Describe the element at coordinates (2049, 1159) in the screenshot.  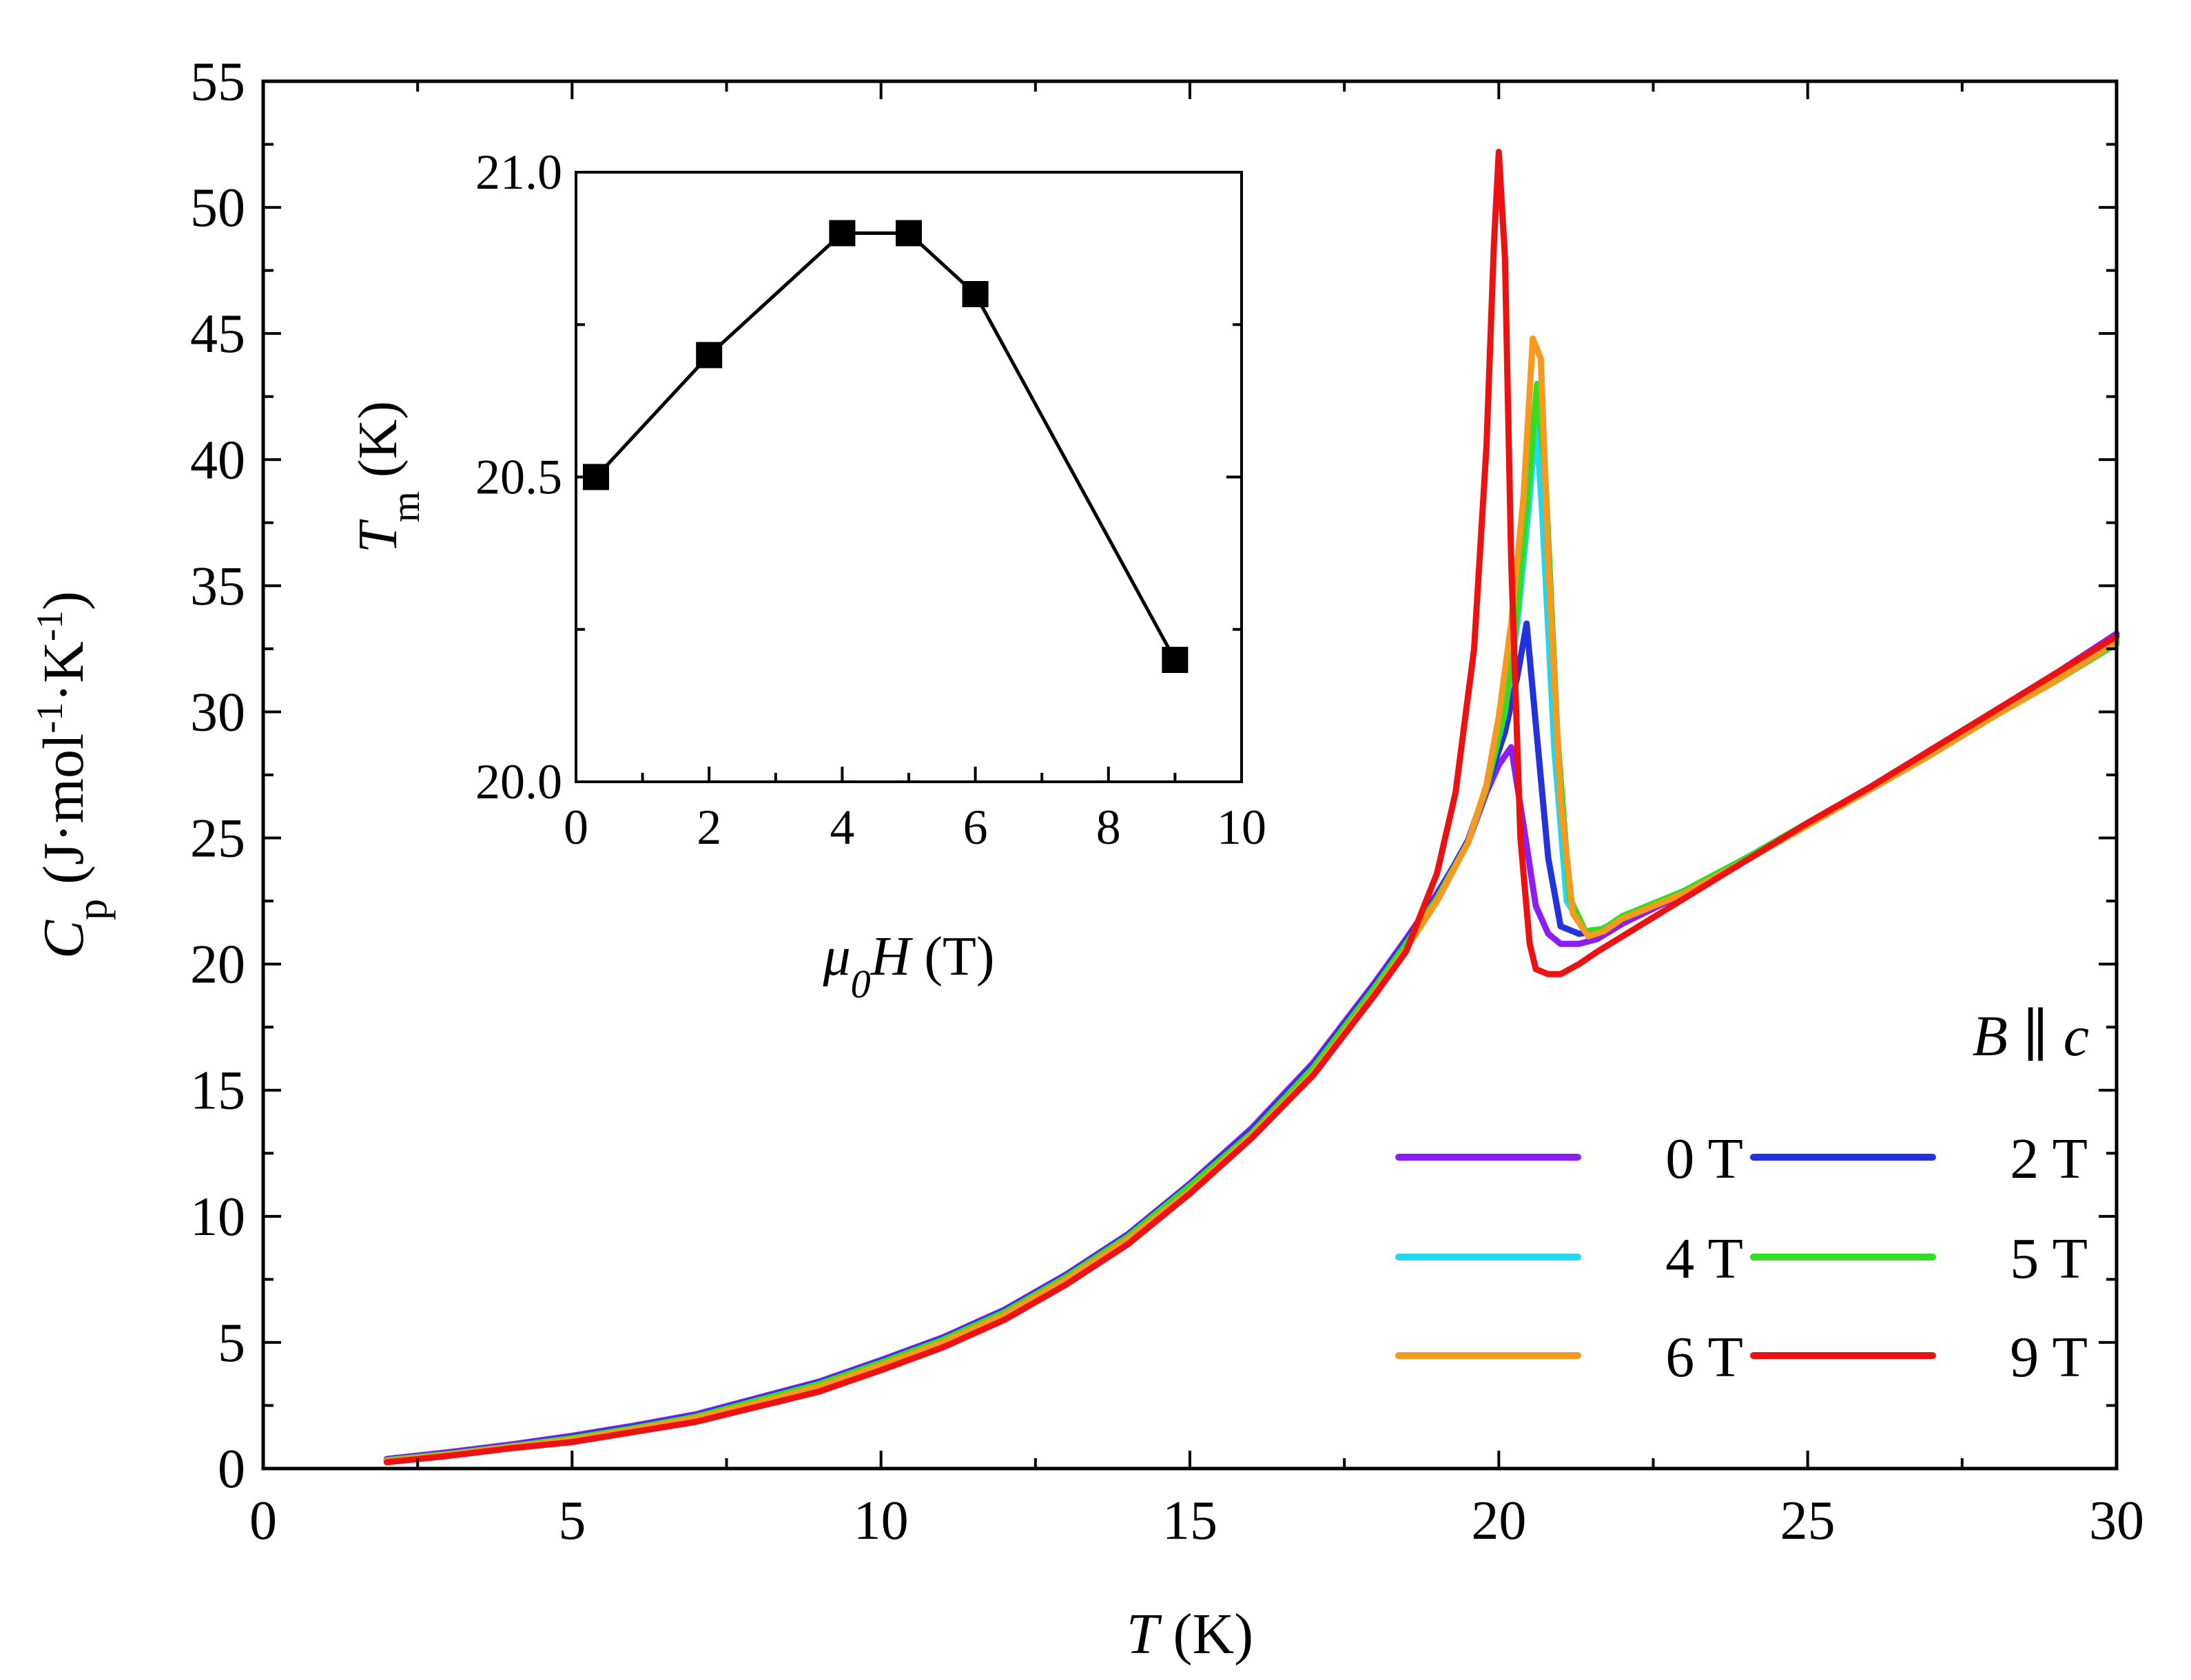
I see `legend-label: 2 T` at that location.